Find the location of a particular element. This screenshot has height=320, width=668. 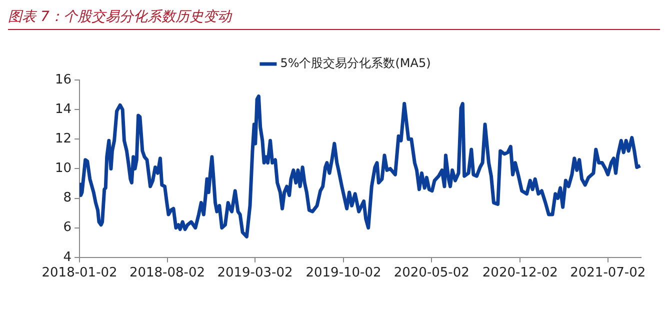

y-tick-label: 10 is located at coordinates (63, 168).